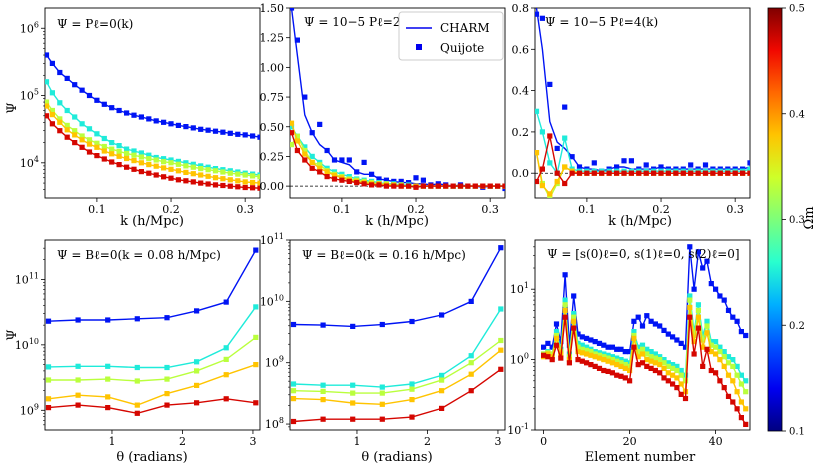  What do you see at coordinates (342, 209) in the screenshot?
I see `tick-label: 0.1` at bounding box center [342, 209].